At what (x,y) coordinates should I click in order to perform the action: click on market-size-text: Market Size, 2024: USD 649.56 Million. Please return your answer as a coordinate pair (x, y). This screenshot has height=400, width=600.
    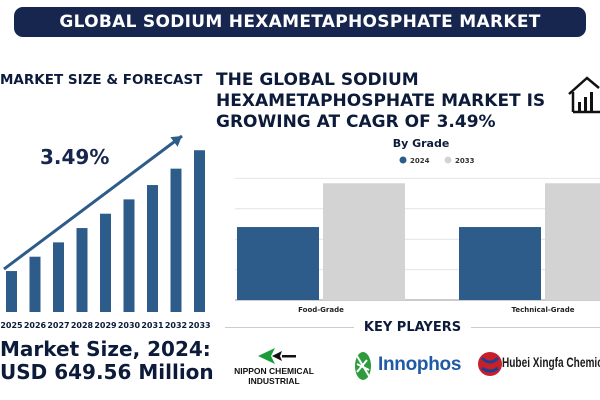
    Looking at the image, I should click on (107, 361).